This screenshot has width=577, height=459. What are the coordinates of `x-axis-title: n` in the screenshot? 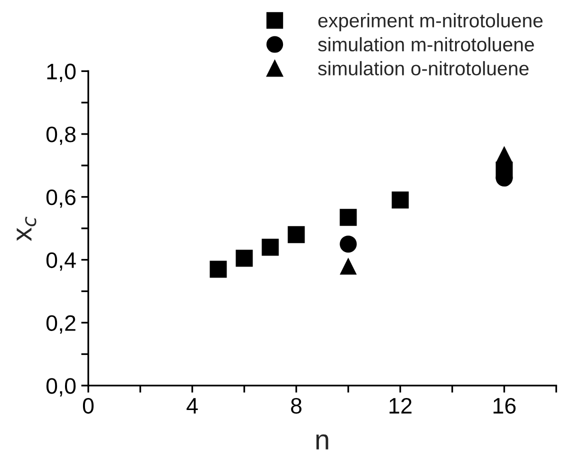 It's located at (322, 442).